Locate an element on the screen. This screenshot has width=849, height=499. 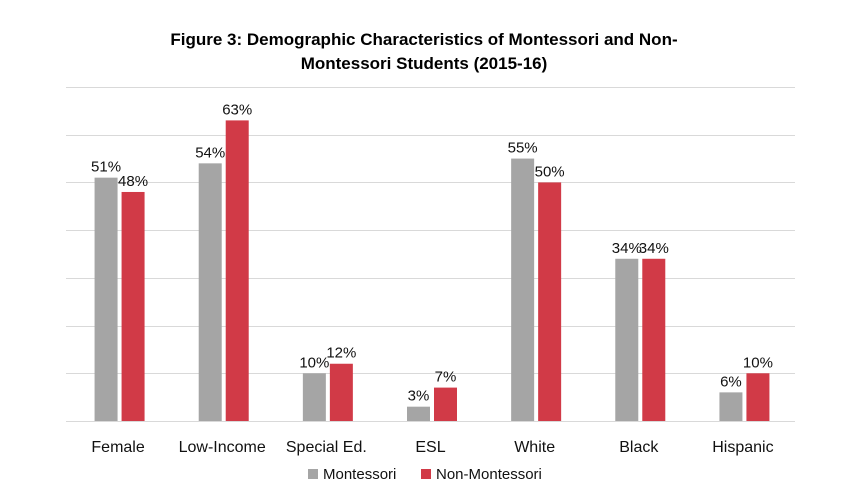
x-tick-label: Hispanic is located at coordinates (742, 447).